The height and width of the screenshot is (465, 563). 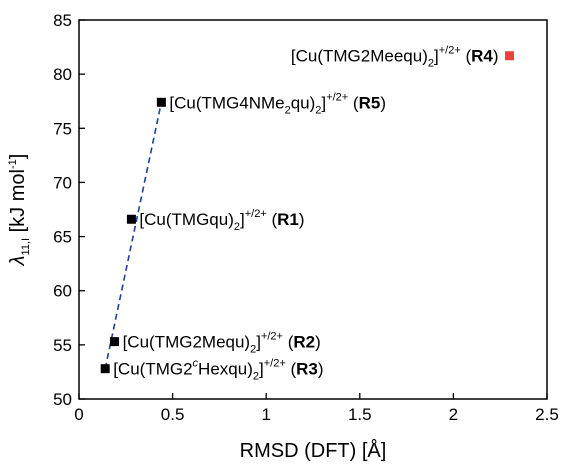 I want to click on y-tick-label: 65, so click(x=62, y=237).